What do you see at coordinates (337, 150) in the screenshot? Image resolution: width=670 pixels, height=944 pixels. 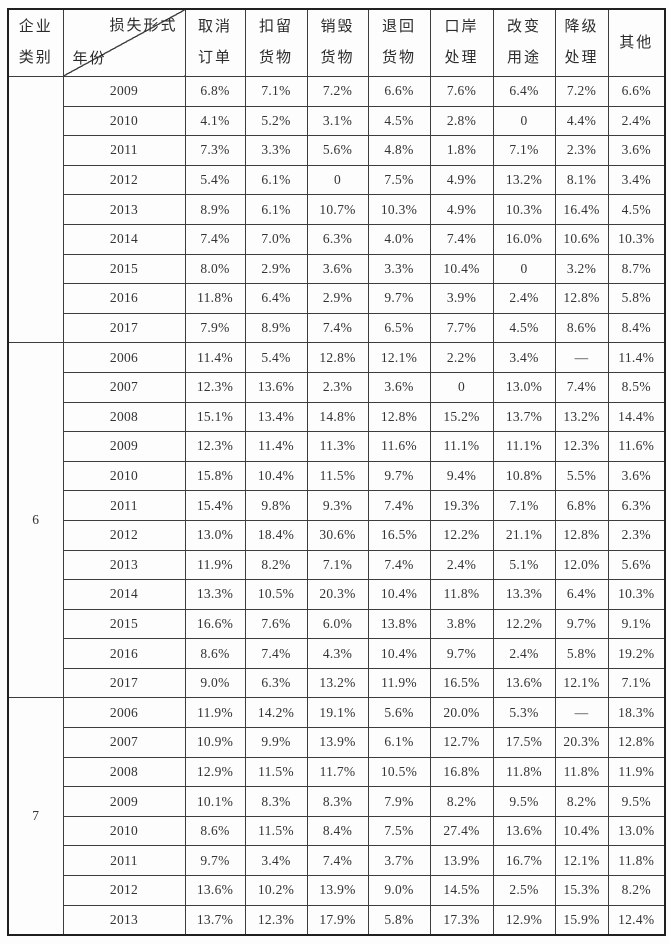 I see `value-cell: 5.6%` at bounding box center [337, 150].